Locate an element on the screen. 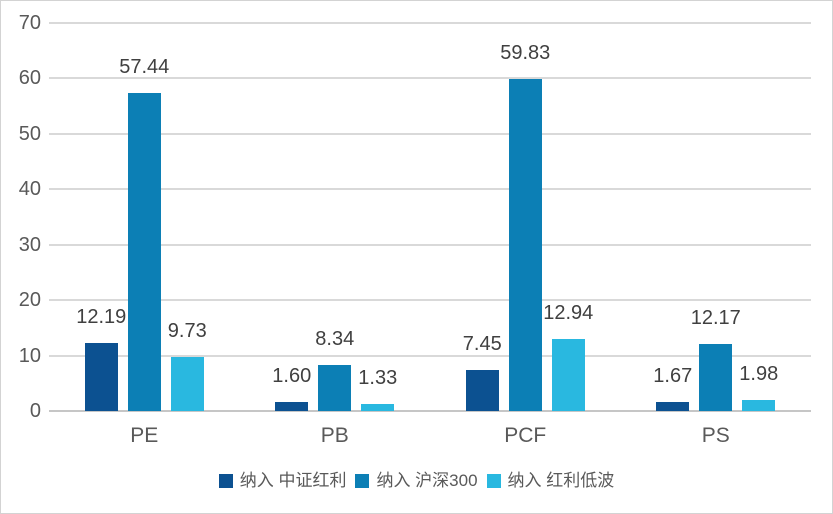  legend-item-series3: 纳入 红利低波 is located at coordinates (550, 481).